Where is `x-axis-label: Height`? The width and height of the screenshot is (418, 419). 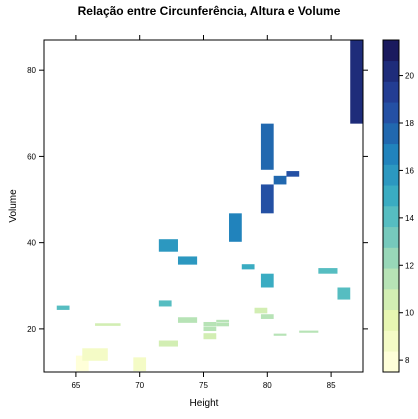
x-axis-label: Height is located at coordinates (204, 403).